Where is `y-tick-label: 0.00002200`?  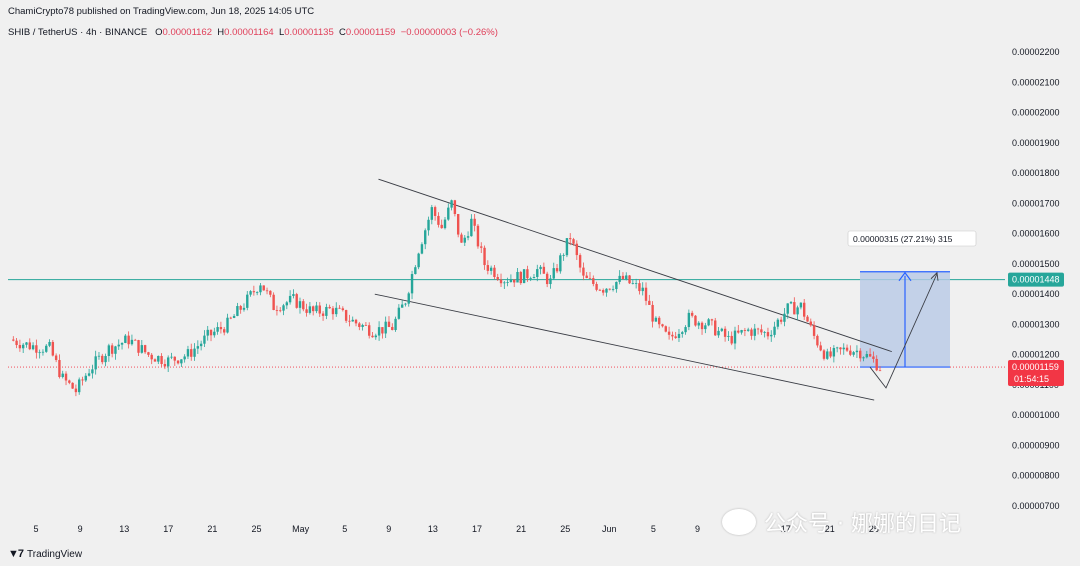 y-tick-label: 0.00002200 is located at coordinates (1036, 52).